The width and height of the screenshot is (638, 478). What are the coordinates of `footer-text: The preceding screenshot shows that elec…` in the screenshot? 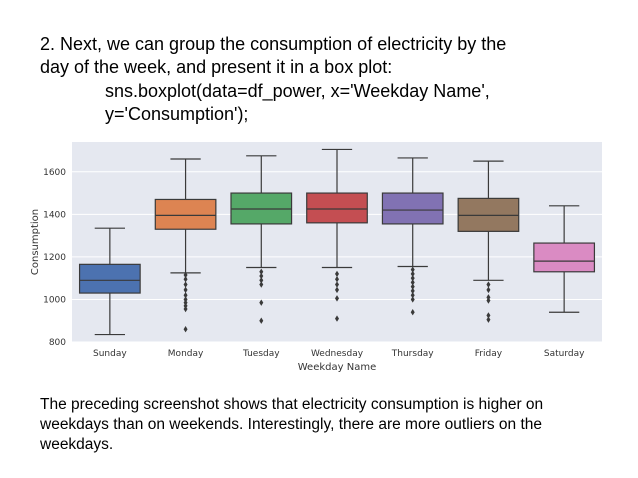 It's located at (320, 425).